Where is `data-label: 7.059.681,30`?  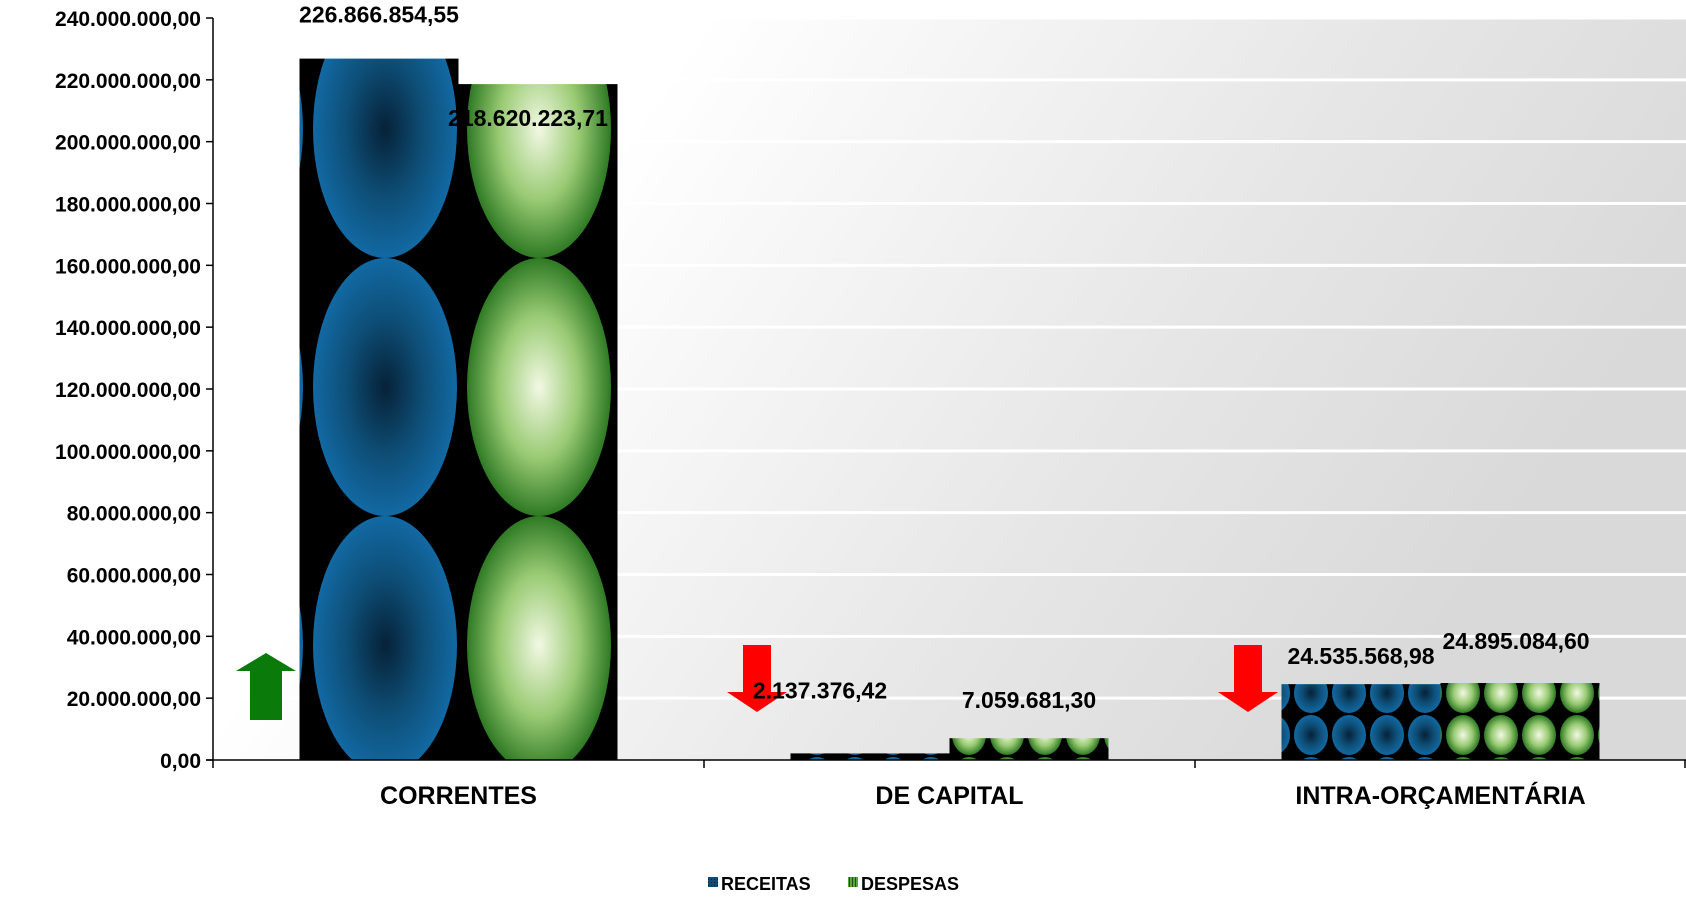
data-label: 7.059.681,30 is located at coordinates (1029, 700).